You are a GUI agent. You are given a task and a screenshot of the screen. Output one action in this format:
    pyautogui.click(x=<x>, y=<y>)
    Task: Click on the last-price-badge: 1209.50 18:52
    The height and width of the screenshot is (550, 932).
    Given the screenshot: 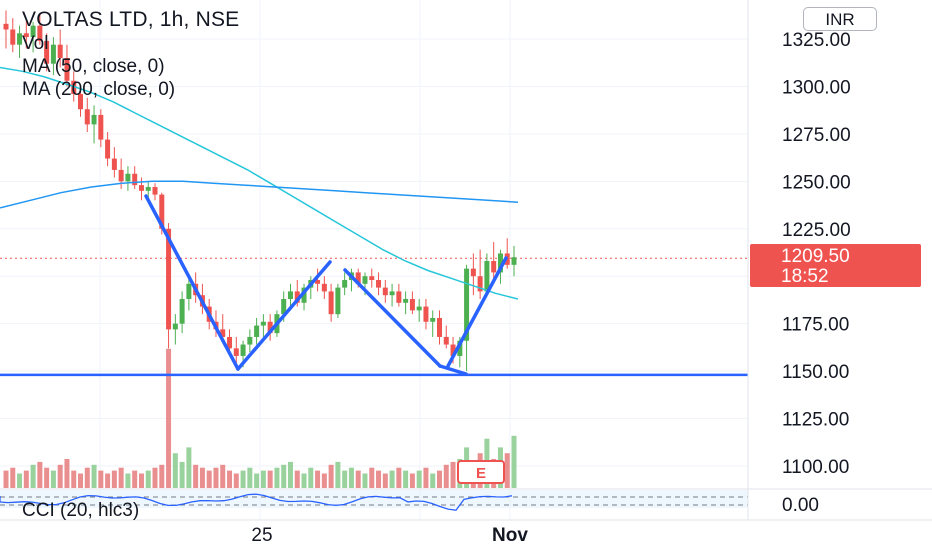 What is the action you would take?
    pyautogui.click(x=835, y=265)
    